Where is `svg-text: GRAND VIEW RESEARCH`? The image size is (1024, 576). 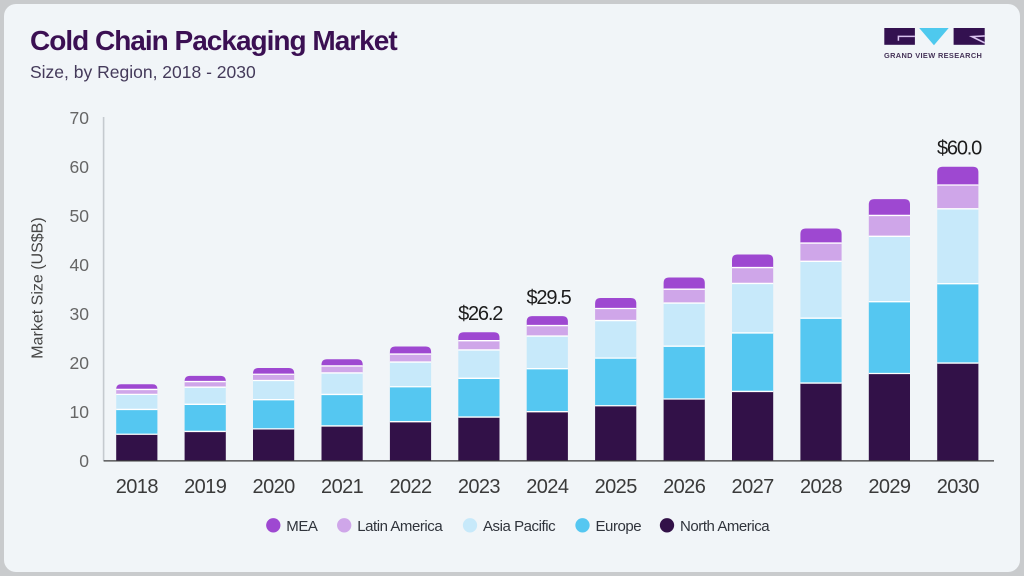 svg-text: GRAND VIEW RESEARCH is located at coordinates (933, 54).